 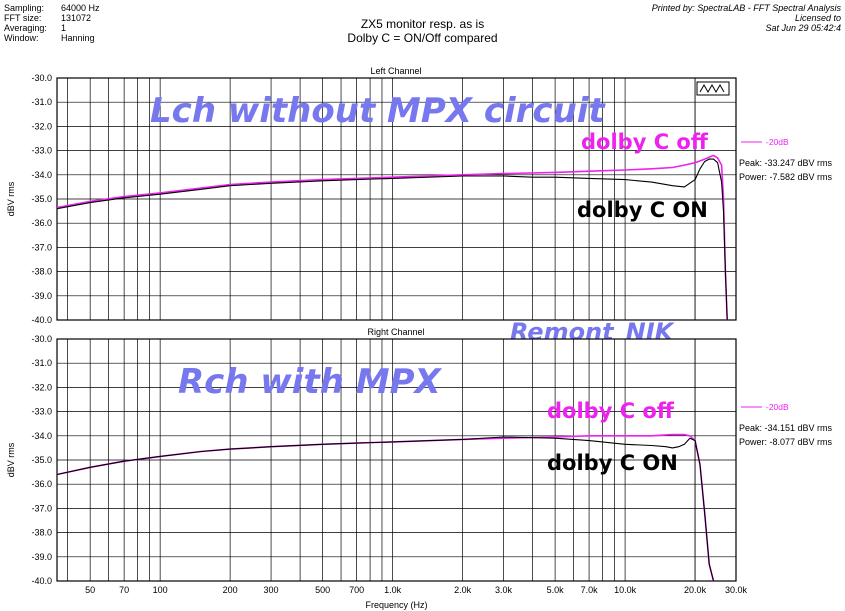 What do you see at coordinates (395, 332) in the screenshot?
I see `panel-title: Right Channel` at bounding box center [395, 332].